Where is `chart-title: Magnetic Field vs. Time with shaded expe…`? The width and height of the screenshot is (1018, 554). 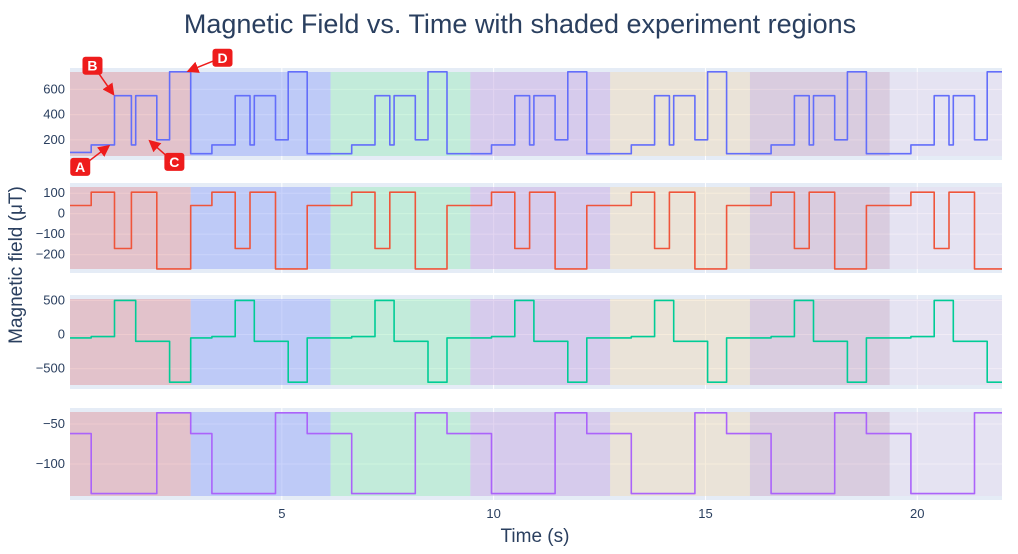
chart-title: Magnetic Field vs. Time with shaded expe… is located at coordinates (520, 24).